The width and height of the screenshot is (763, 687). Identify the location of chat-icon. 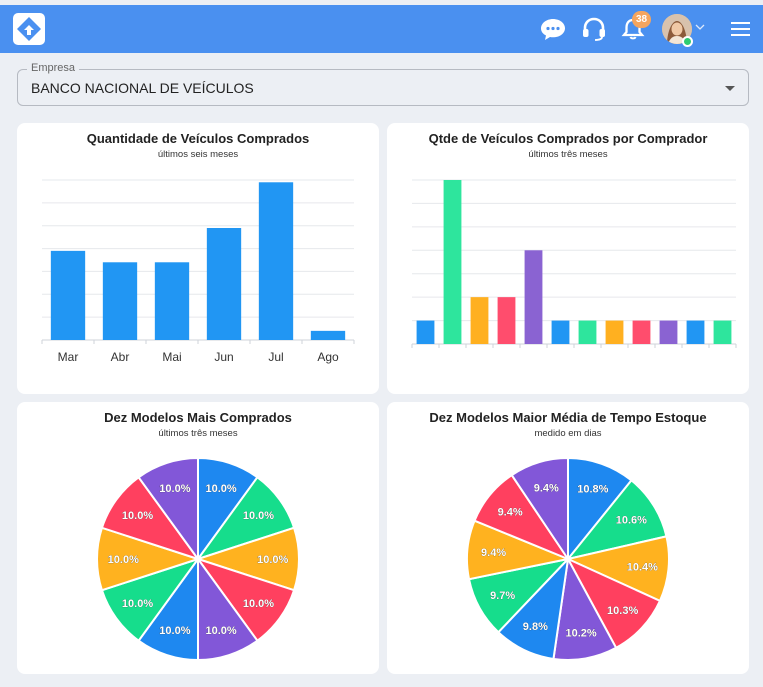
(553, 29).